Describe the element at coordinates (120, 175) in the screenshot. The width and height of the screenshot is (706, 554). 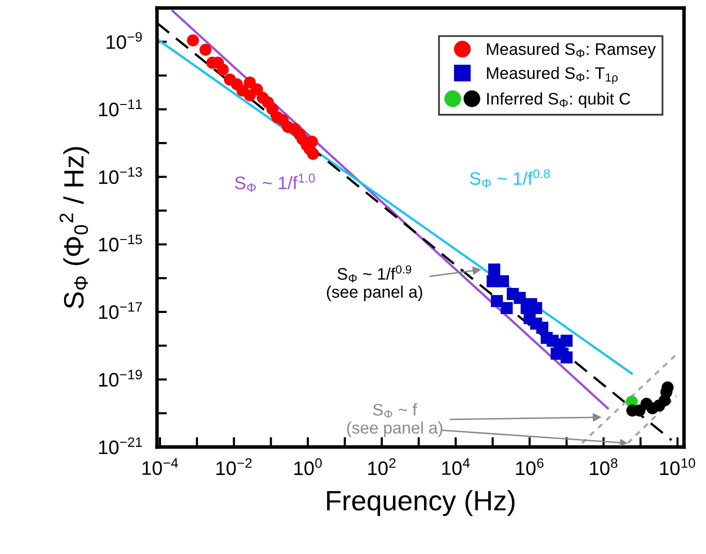
I see `y-tick-label: 10$^{−13}$` at that location.